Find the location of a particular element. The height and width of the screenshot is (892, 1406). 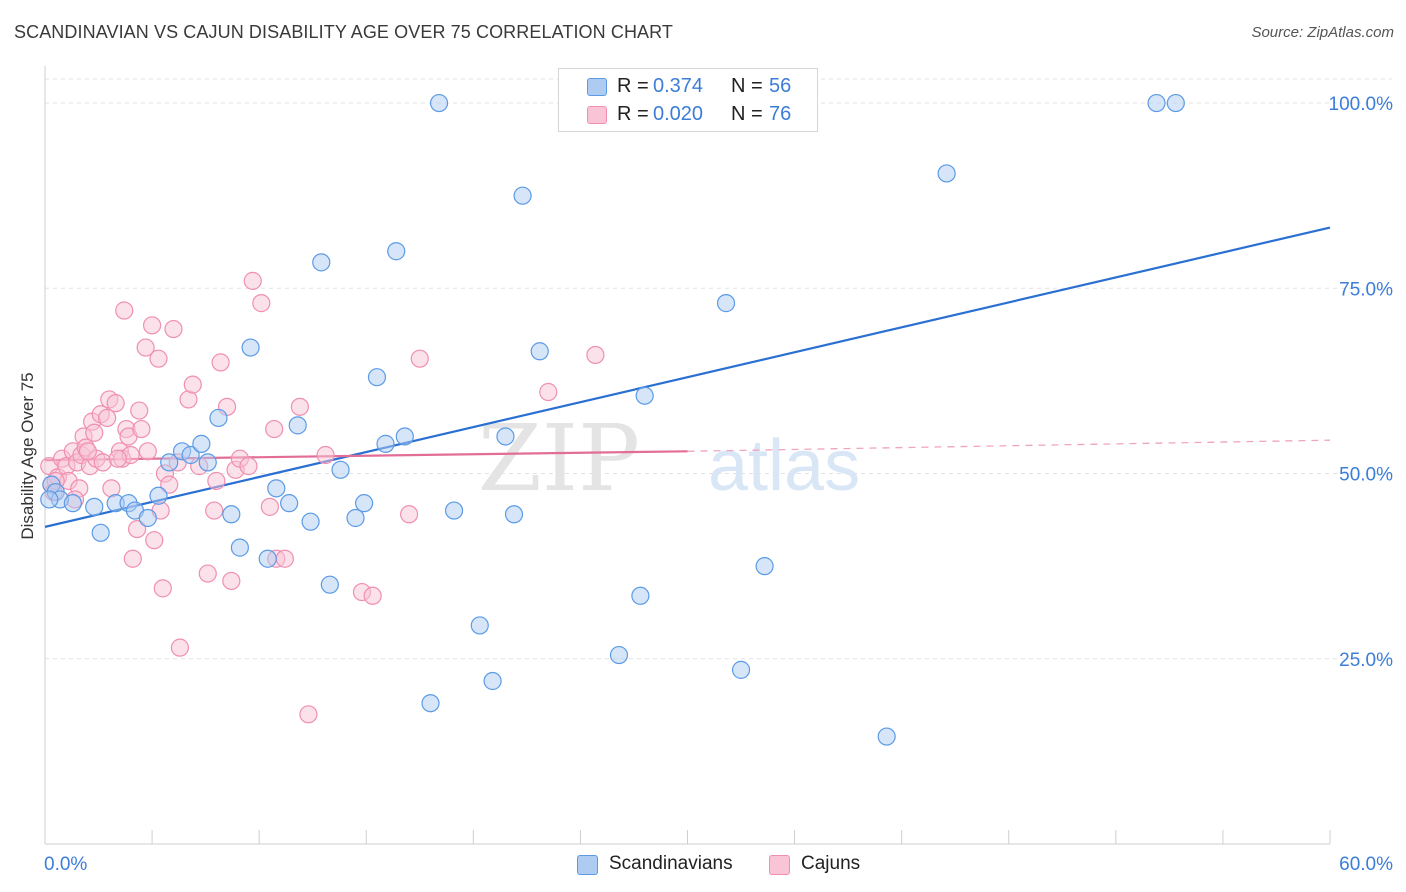

watermark-layer: ZIP atlas is located at coordinates (669, 458).